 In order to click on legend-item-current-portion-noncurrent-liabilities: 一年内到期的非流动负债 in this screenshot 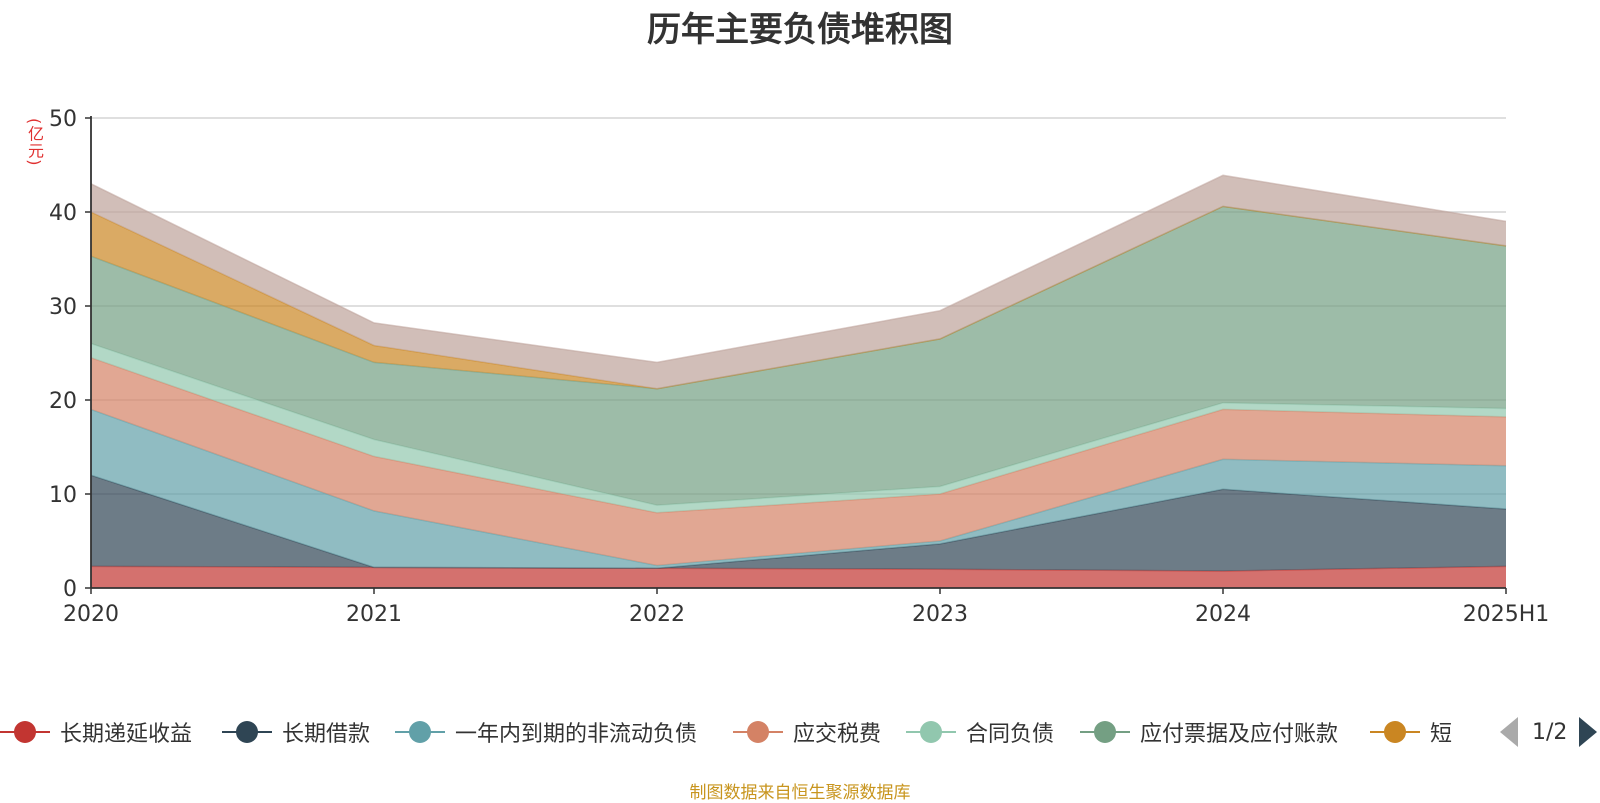, I will do `click(546, 732)`.